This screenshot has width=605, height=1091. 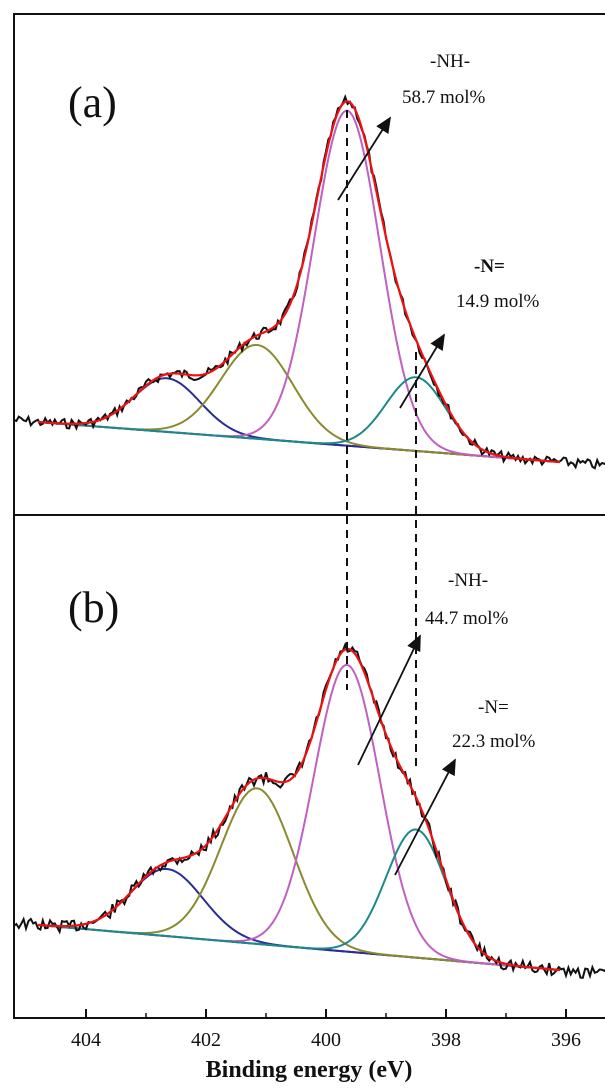 What do you see at coordinates (326, 1040) in the screenshot?
I see `x-tick-label-400: 400` at bounding box center [326, 1040].